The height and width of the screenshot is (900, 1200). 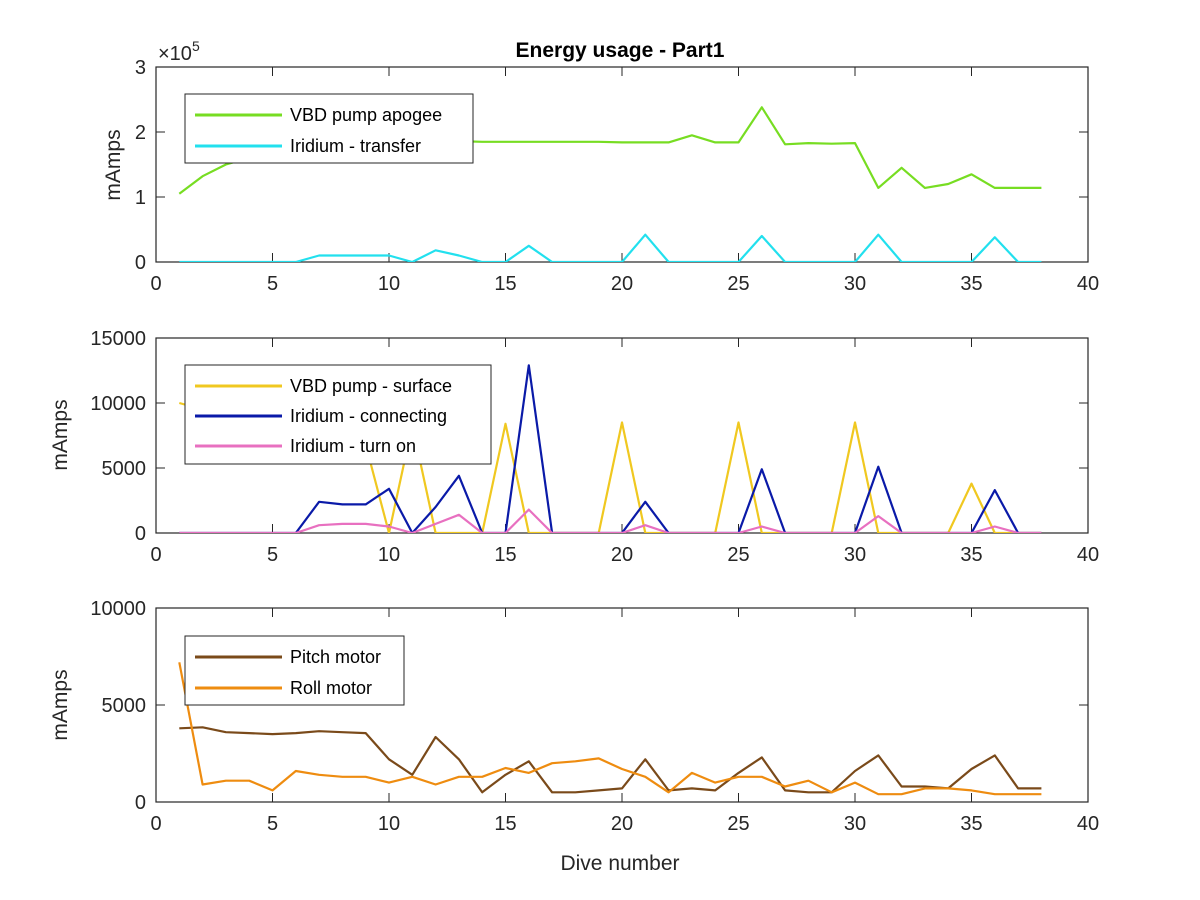 What do you see at coordinates (140, 68) in the screenshot?
I see `y-tick-label: 3` at bounding box center [140, 68].